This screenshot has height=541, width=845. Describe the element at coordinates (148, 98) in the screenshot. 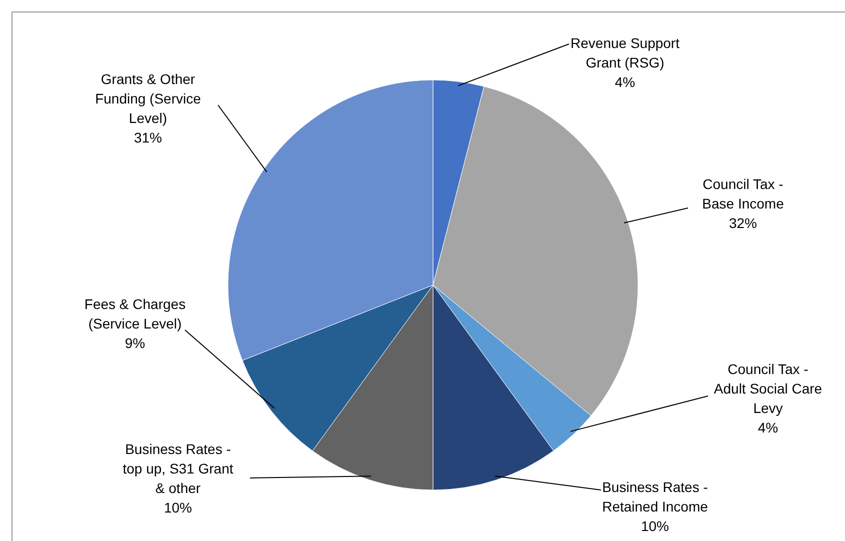

I see `slice-label: Grants & Other Funding (Service Level)` at that location.